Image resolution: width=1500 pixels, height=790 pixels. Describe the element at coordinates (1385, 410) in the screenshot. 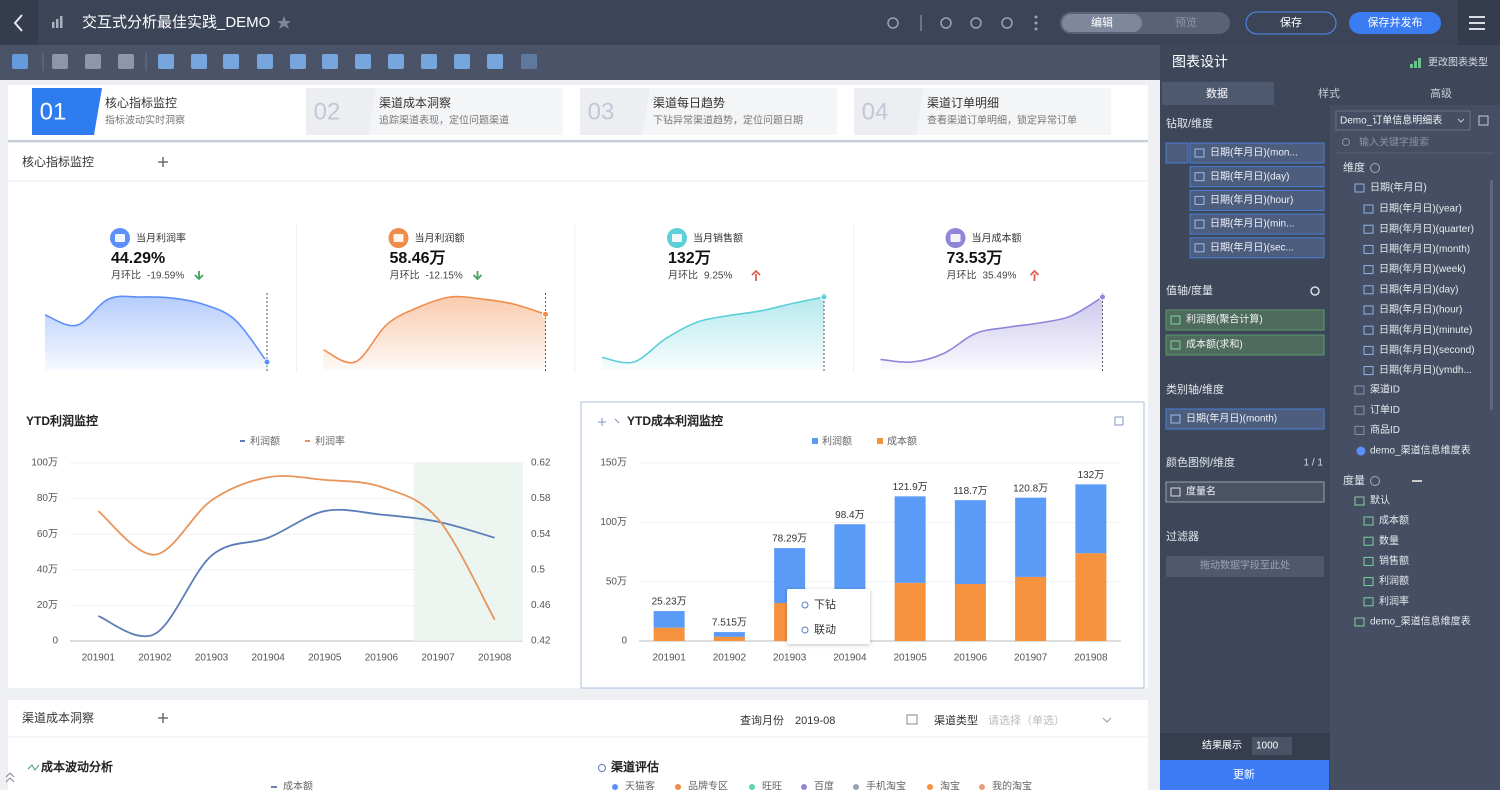

I see `field-item: 订单ID` at that location.